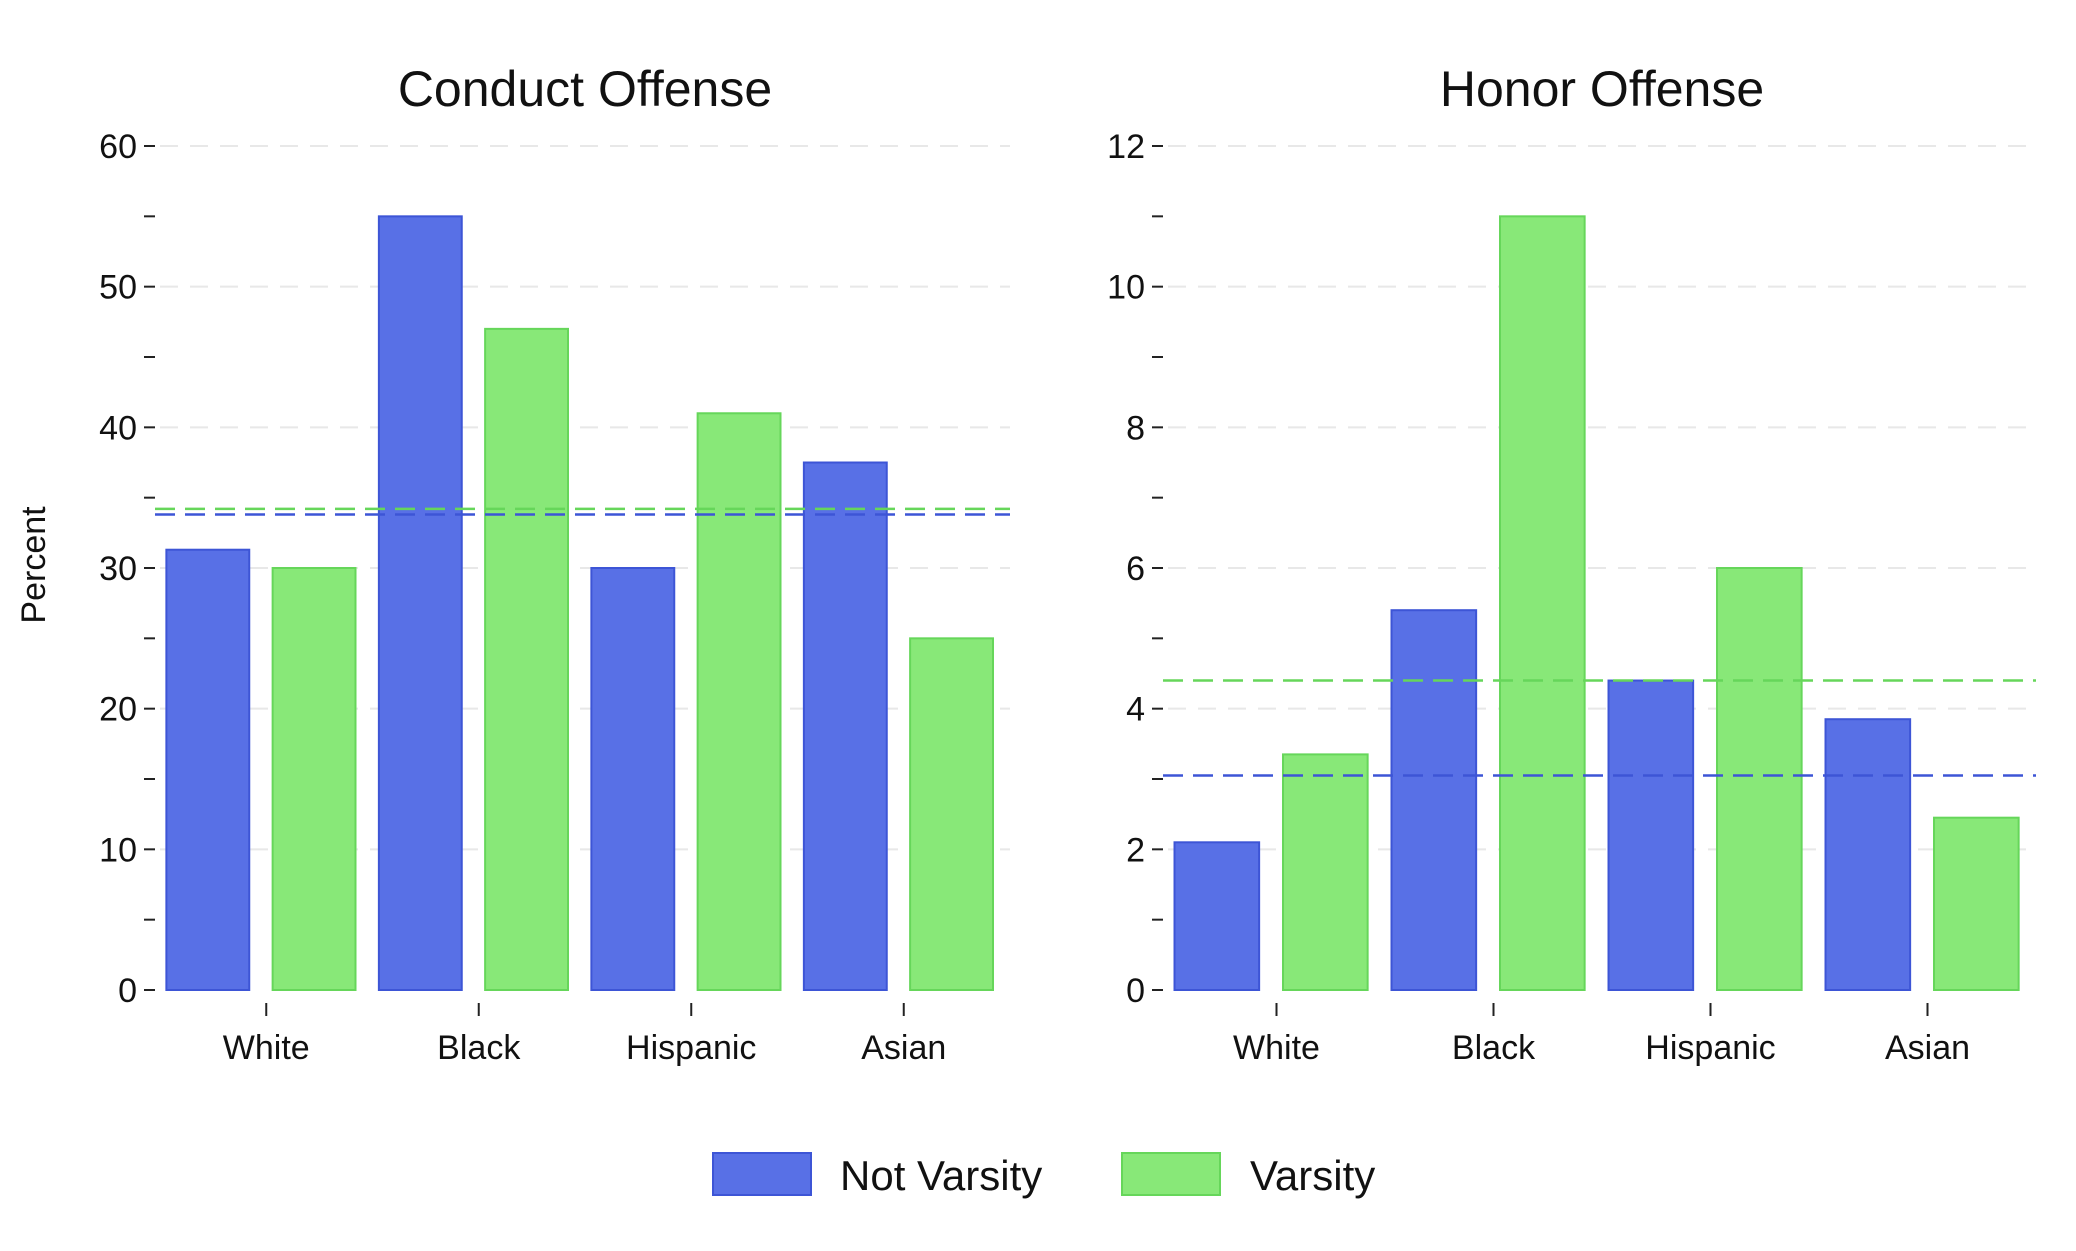 Image resolution: width=2076 pixels, height=1251 pixels. Describe the element at coordinates (118, 147) in the screenshot. I see `y-tick-label: 60` at that location.